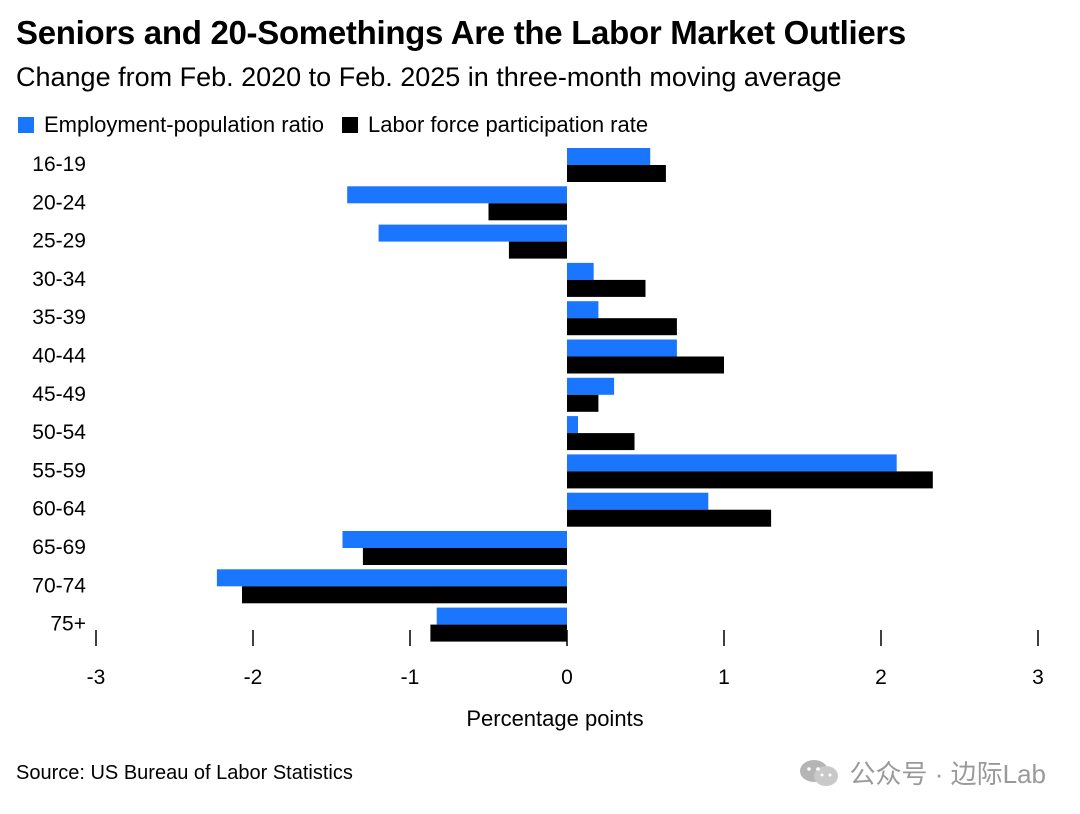 The height and width of the screenshot is (814, 1080). Describe the element at coordinates (96, 677) in the screenshot. I see `x-tick-label: -3` at that location.